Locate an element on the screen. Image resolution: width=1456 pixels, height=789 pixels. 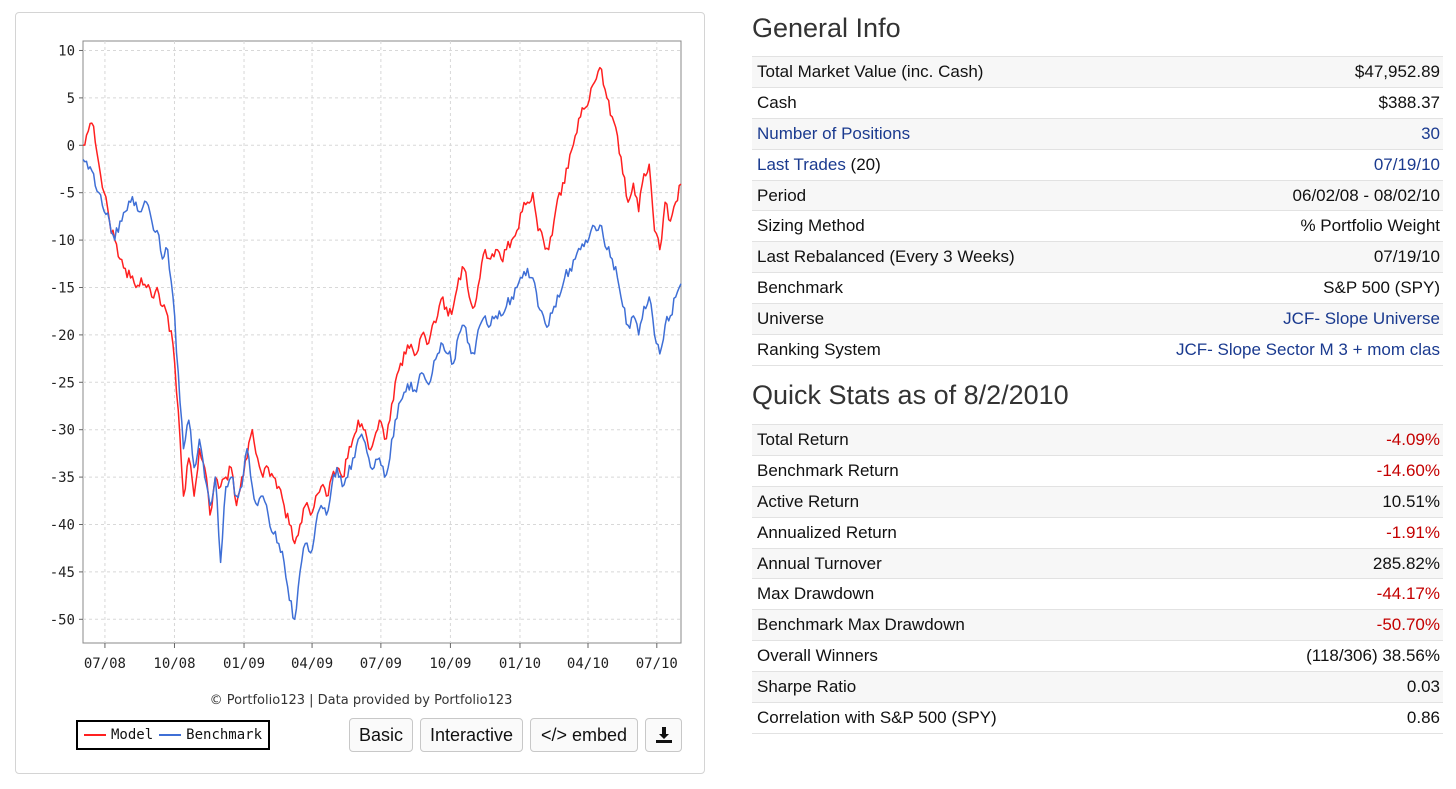
number-of-positions-link: Number of Positions is located at coordinates (923, 133).